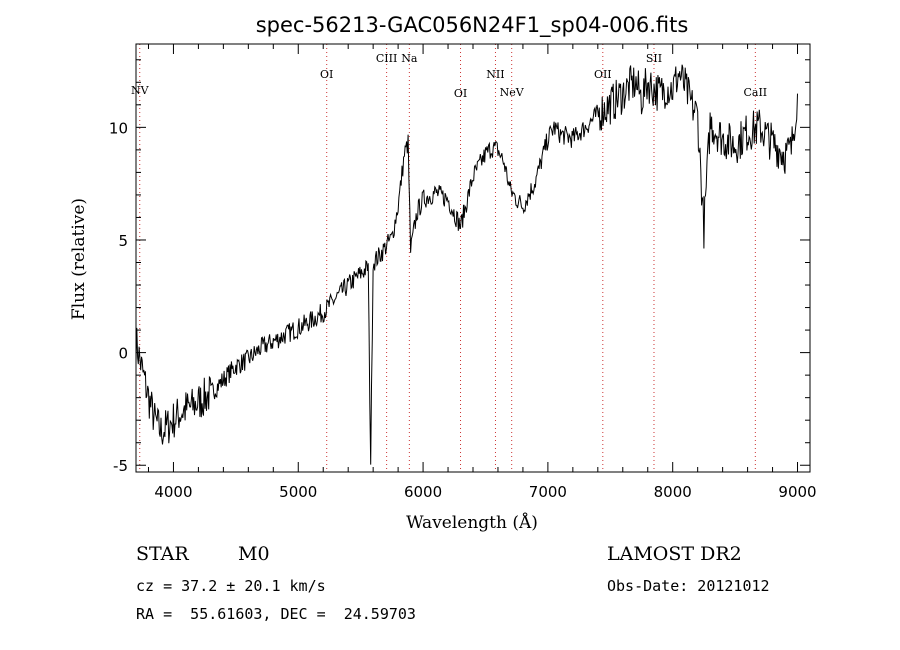 The image size is (900, 650). Describe the element at coordinates (603, 74) in the screenshot. I see `spectral-line-label: OII` at that location.